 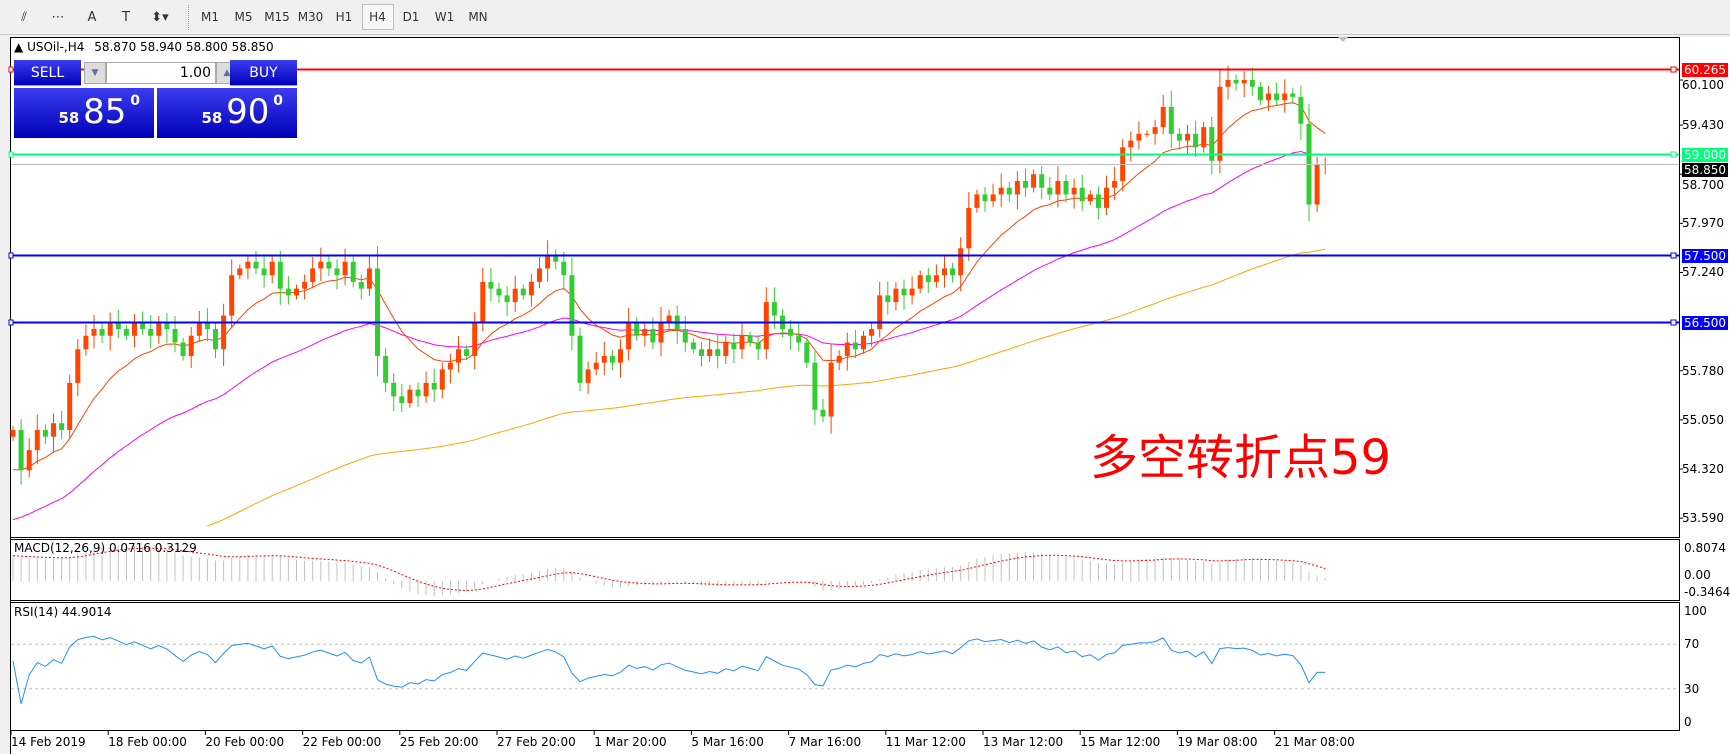 I want to click on time-axis-label: 13 Mar 12:00, so click(x=1023, y=742).